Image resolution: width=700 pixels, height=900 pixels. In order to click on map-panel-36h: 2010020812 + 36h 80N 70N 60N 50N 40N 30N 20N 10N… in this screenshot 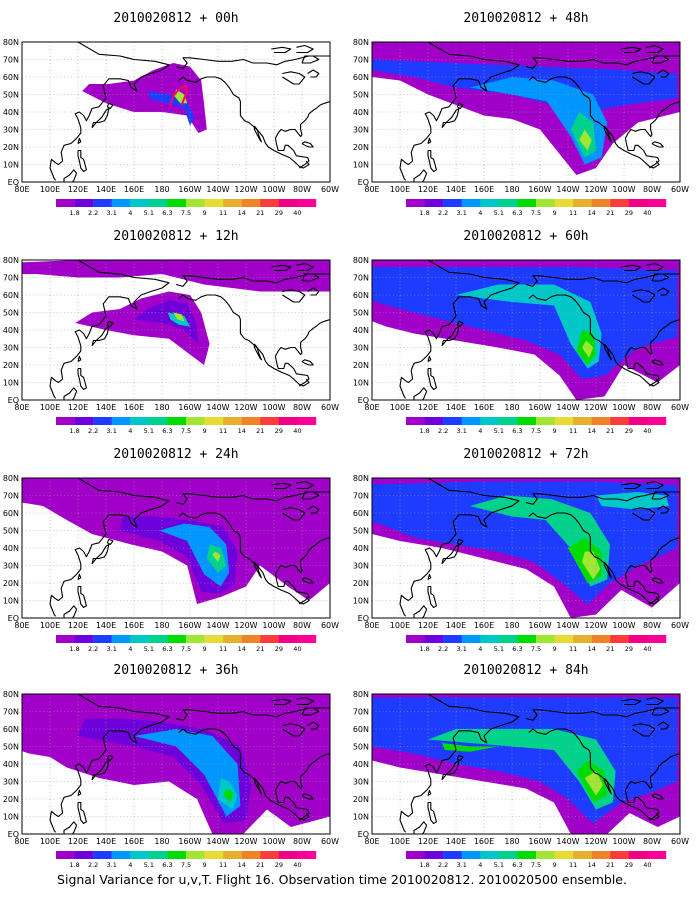, I will do `click(171, 766)`.